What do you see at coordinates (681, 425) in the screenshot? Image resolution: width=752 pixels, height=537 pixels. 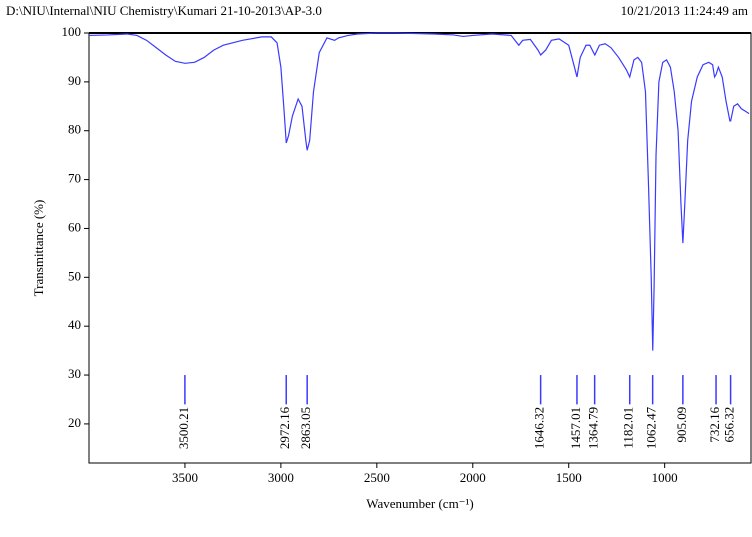 I see `peak-label: 905.09` at bounding box center [681, 425].